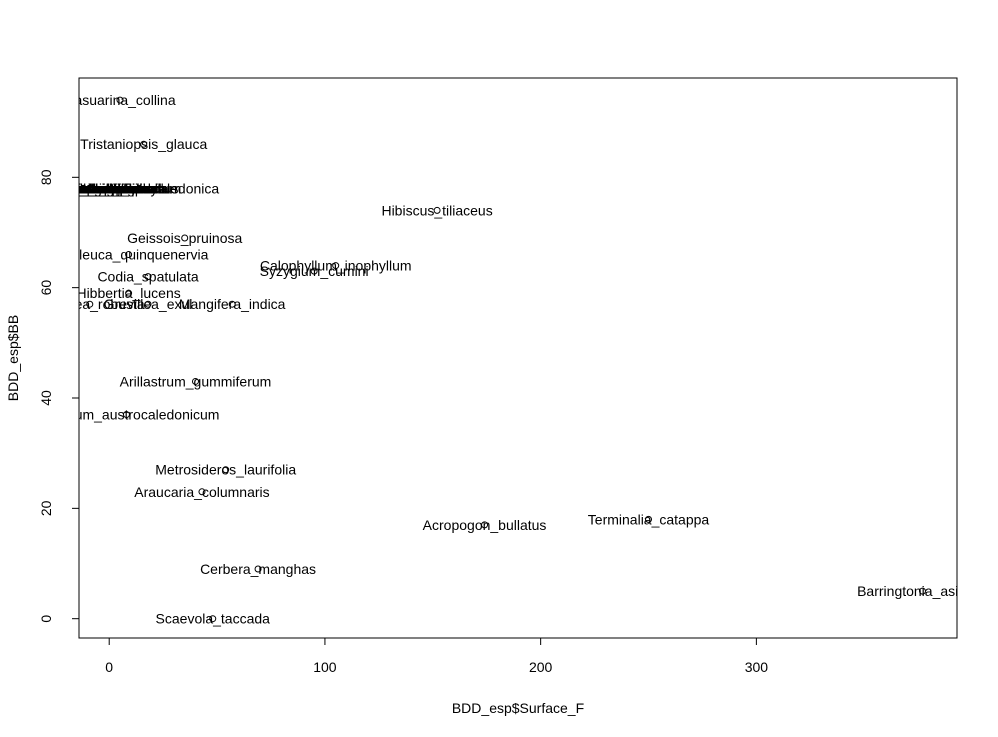 Image resolution: width=998 pixels, height=737 pixels. Describe the element at coordinates (46, 288) in the screenshot. I see `y-tick-label: 60` at that location.